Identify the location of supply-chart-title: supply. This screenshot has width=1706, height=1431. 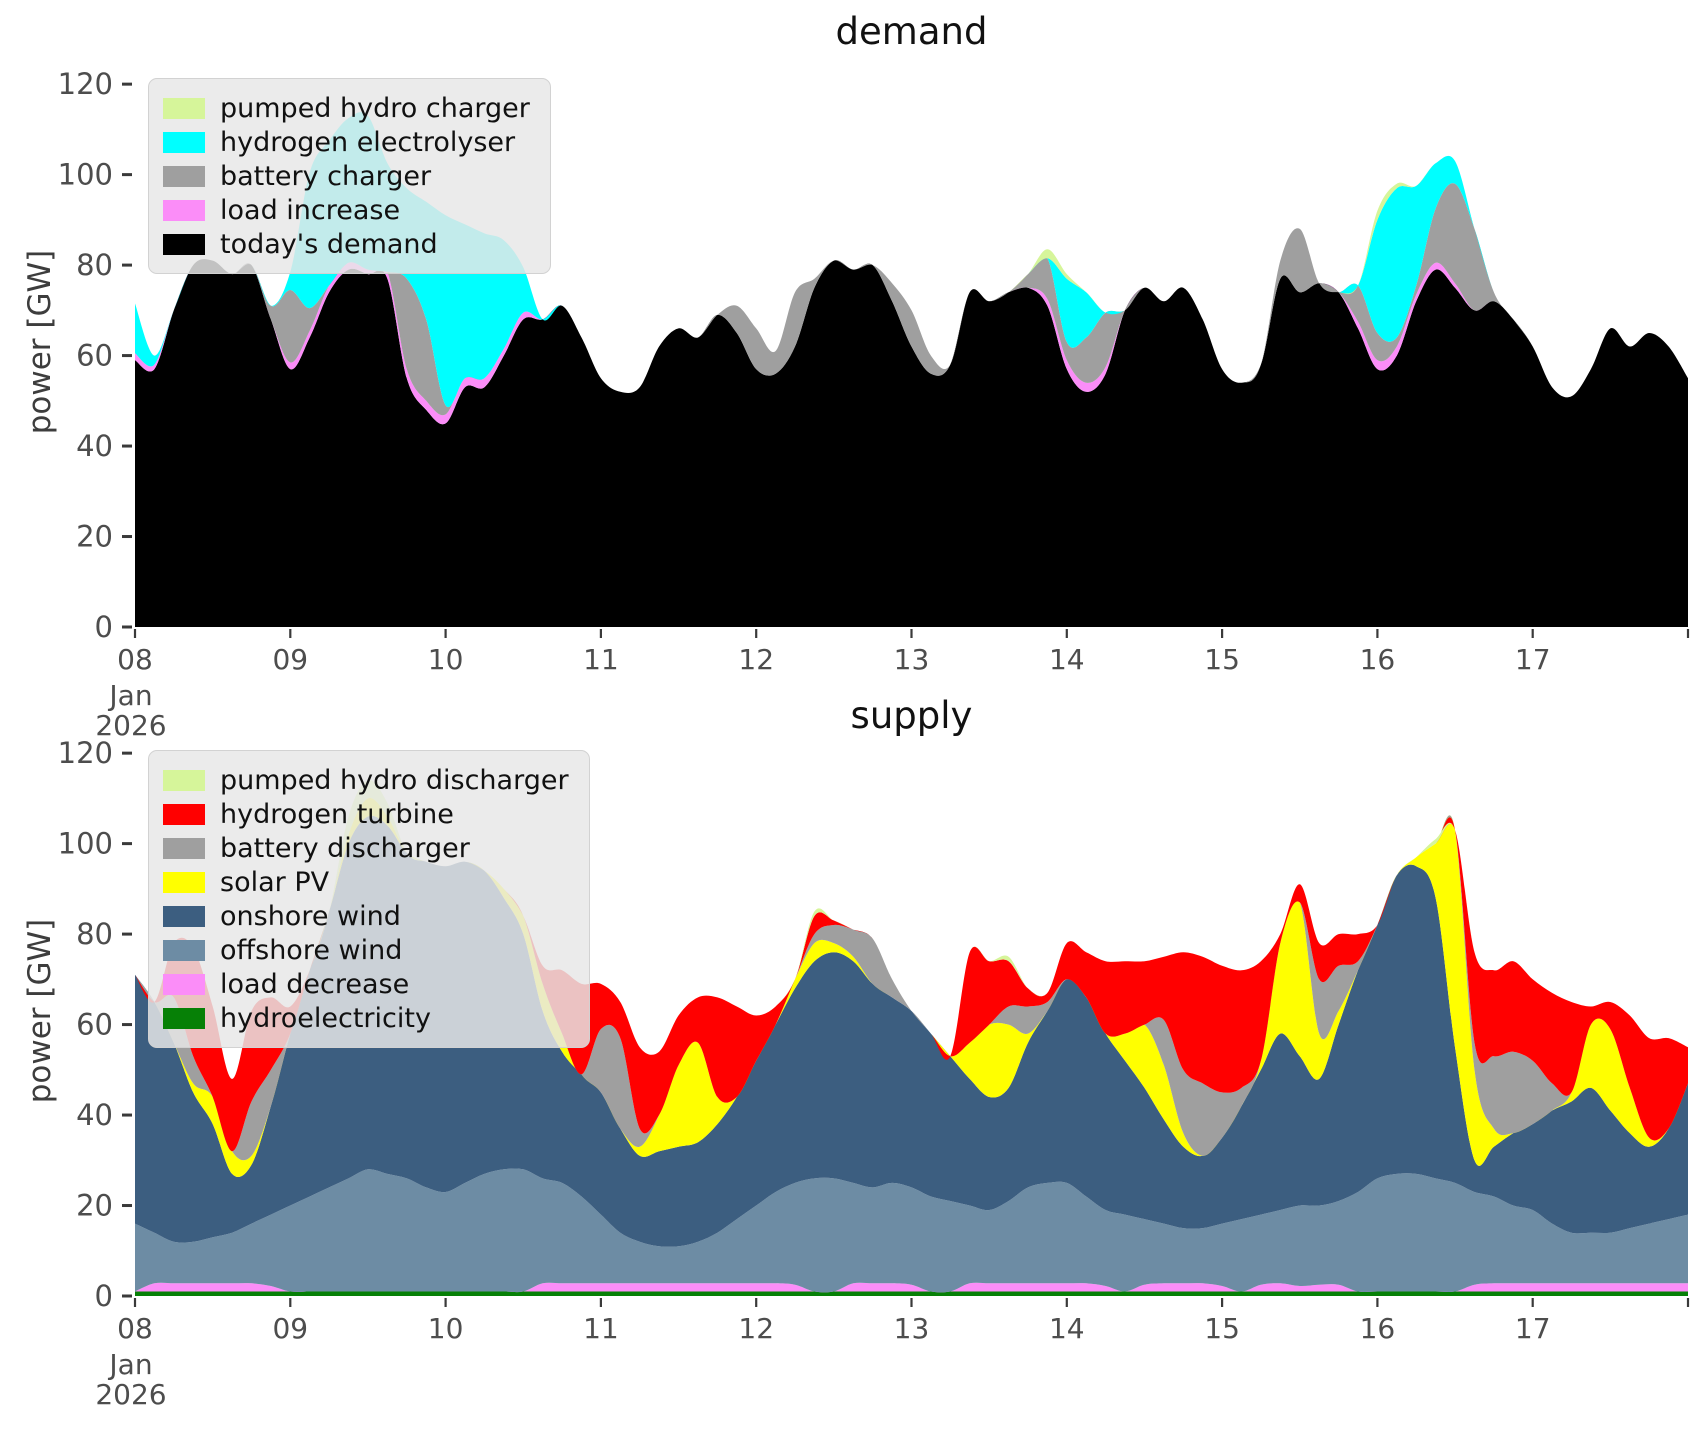
(911, 715).